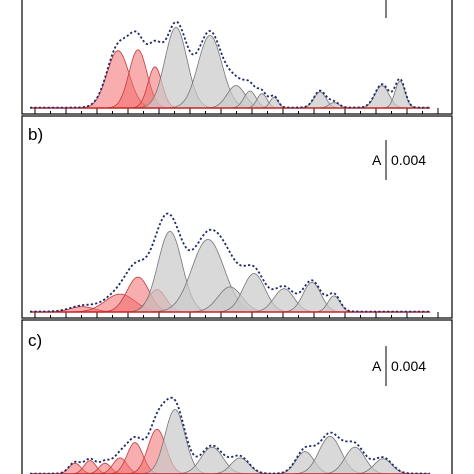 The image size is (474, 474). Describe the element at coordinates (35, 134) in the screenshot. I see `panel-label: b)` at that location.